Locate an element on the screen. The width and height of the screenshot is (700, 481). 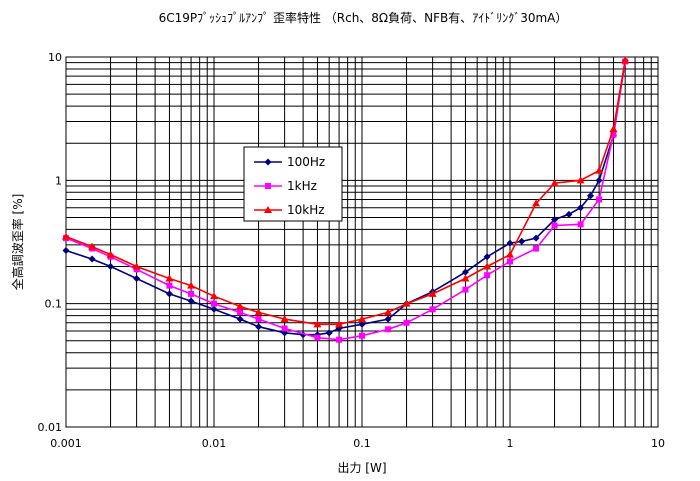
x-tick-label: 0.1 is located at coordinates (362, 443).